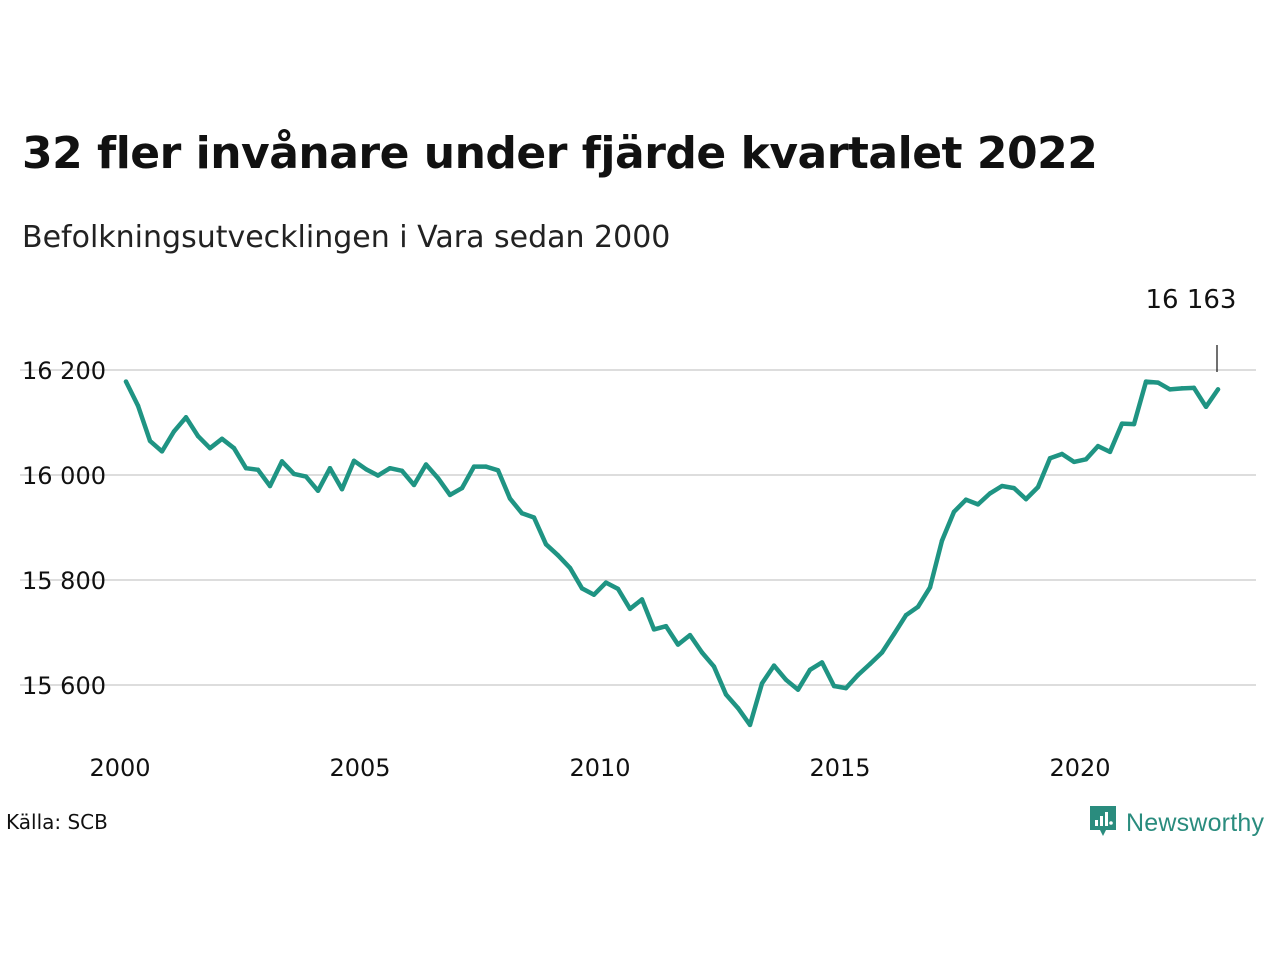 The image size is (1280, 960). What do you see at coordinates (839, 768) in the screenshot?
I see `x-tick-label: 2015` at bounding box center [839, 768].